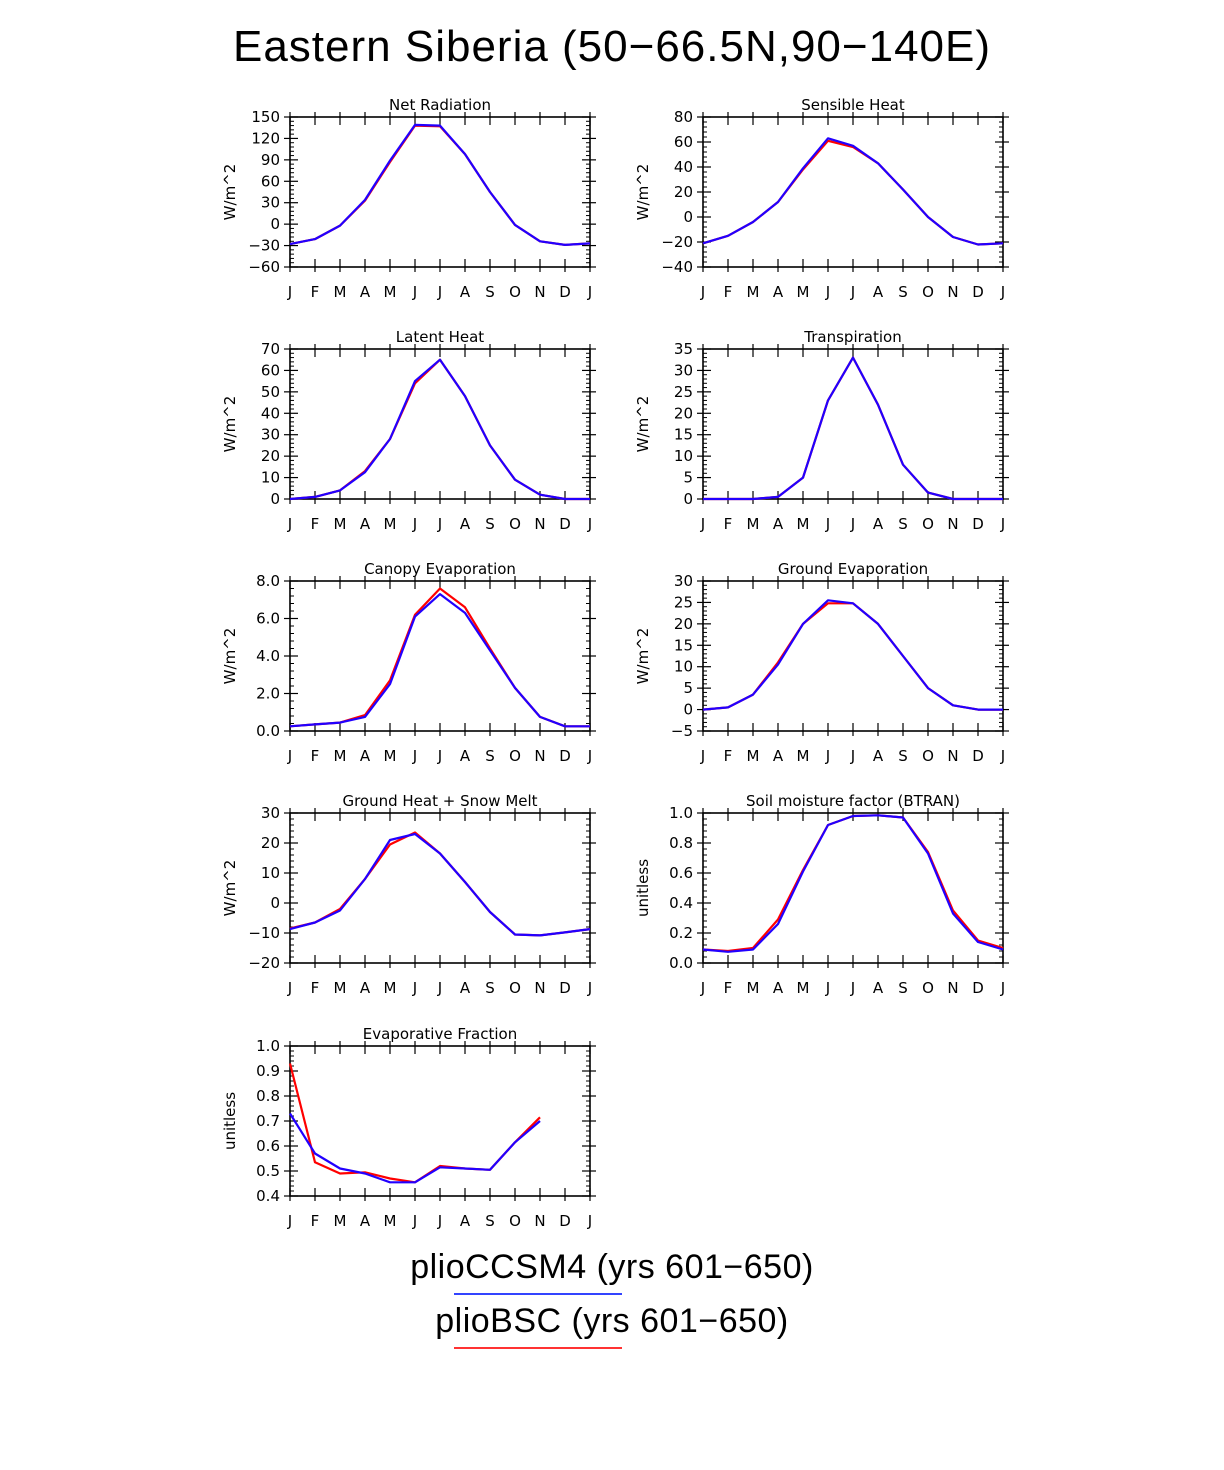 The image size is (1224, 1470). What do you see at coordinates (270, 413) in the screenshot?
I see `y-tick-label: 40` at bounding box center [270, 413].